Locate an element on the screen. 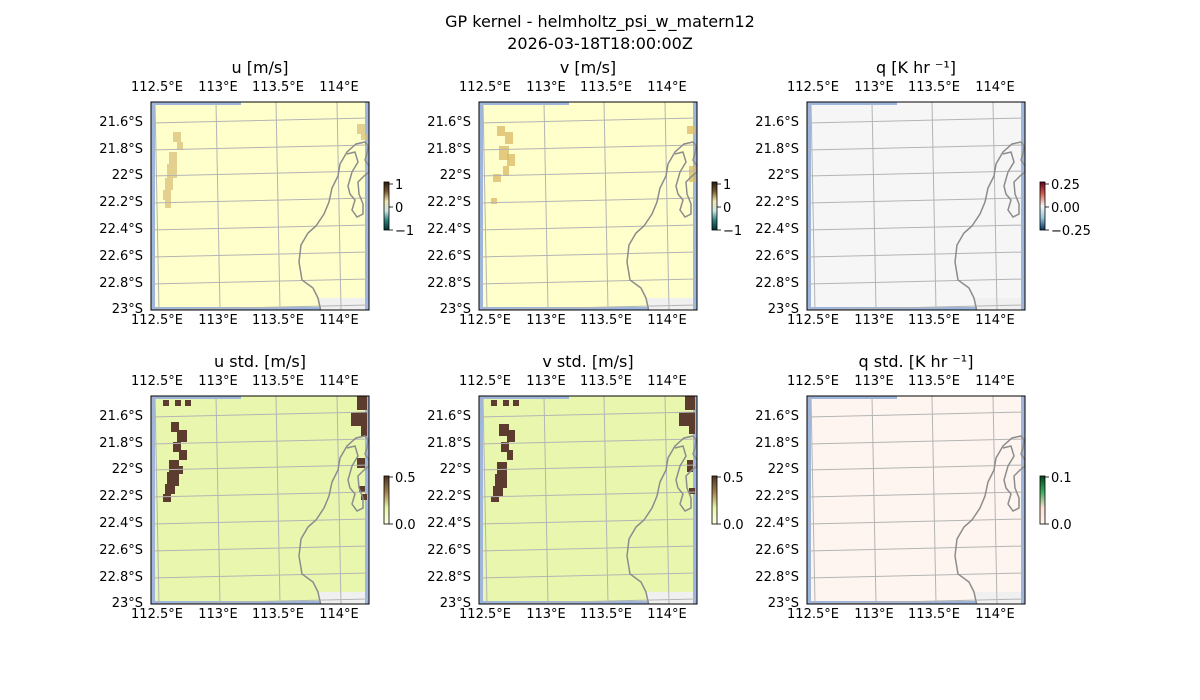  panel-title: u std. [m/s] is located at coordinates (260, 361).